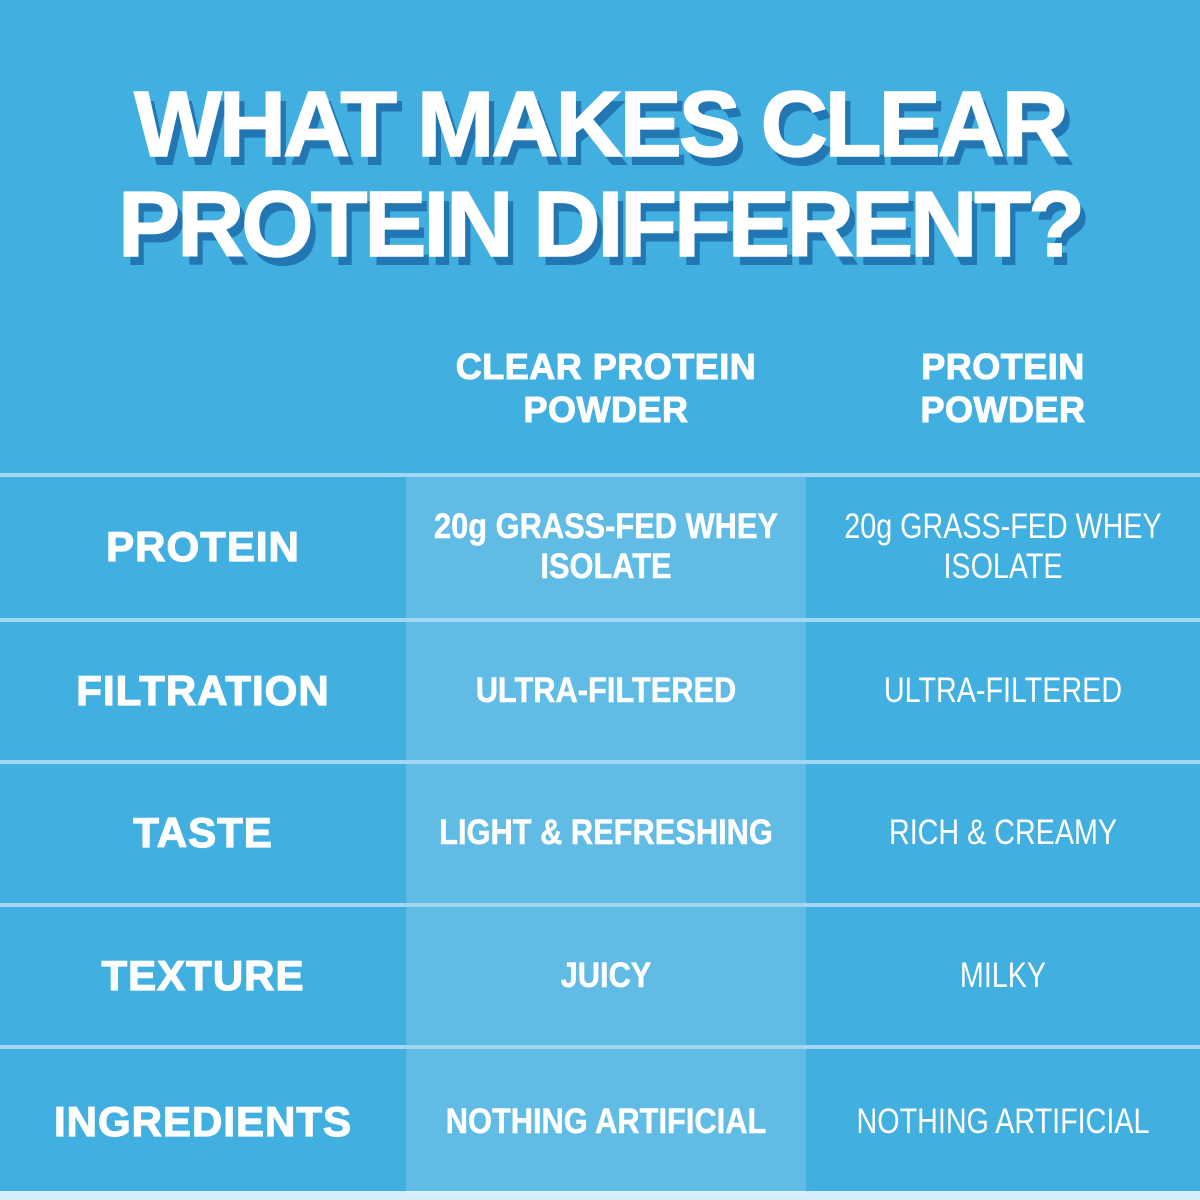  I want to click on protein-powder-value: MILKY, so click(1003, 975).